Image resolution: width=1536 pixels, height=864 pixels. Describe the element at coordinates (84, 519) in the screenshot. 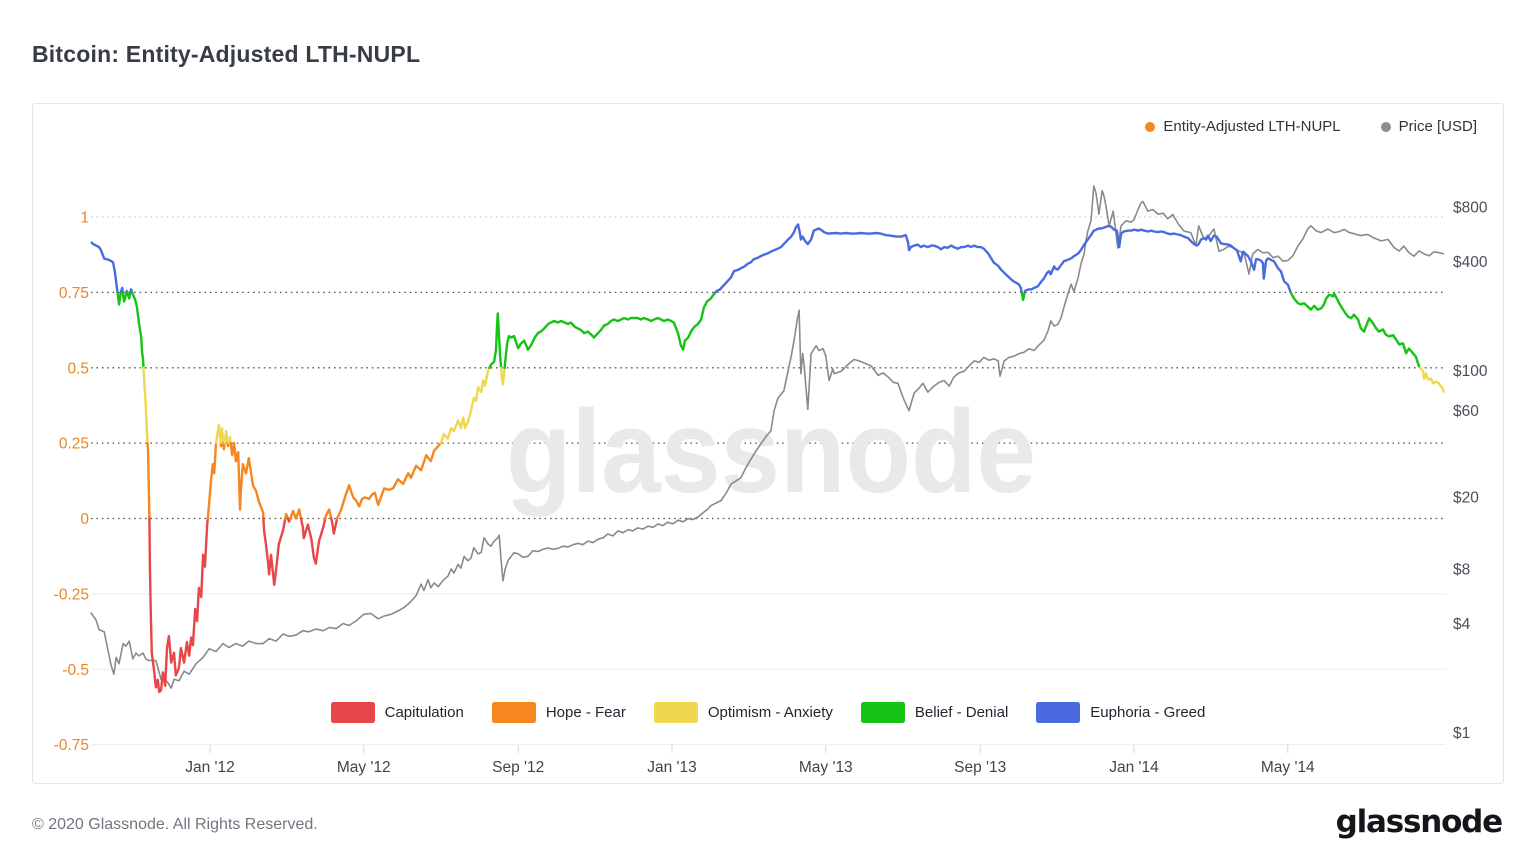

I see `y-left-tick-label: 0` at that location.